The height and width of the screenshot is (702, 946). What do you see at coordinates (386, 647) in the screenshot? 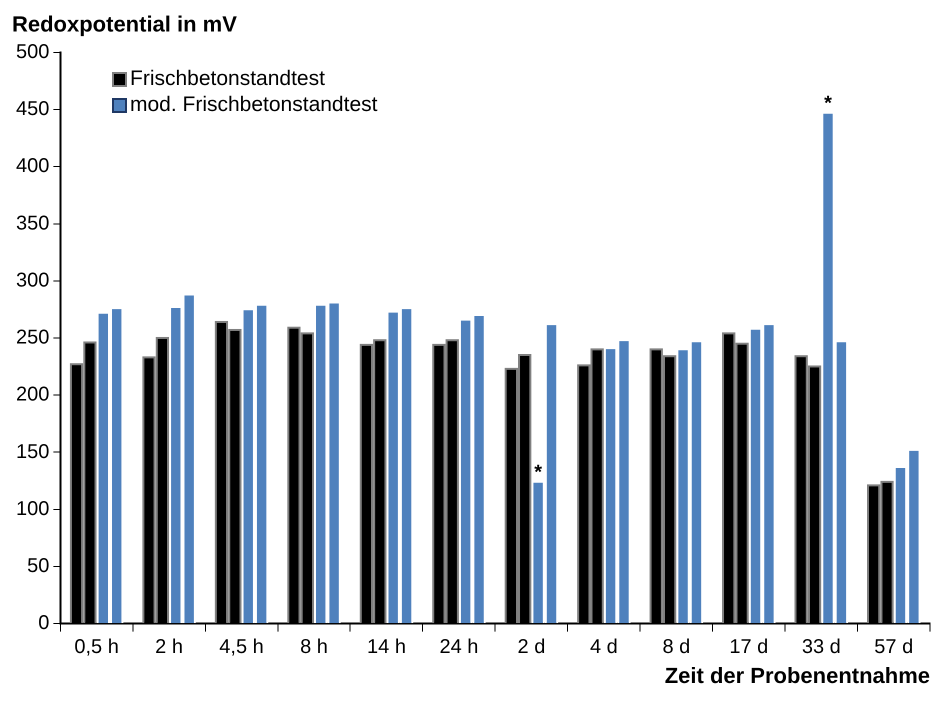
I see `x-tick-label: 14 h` at bounding box center [386, 647].